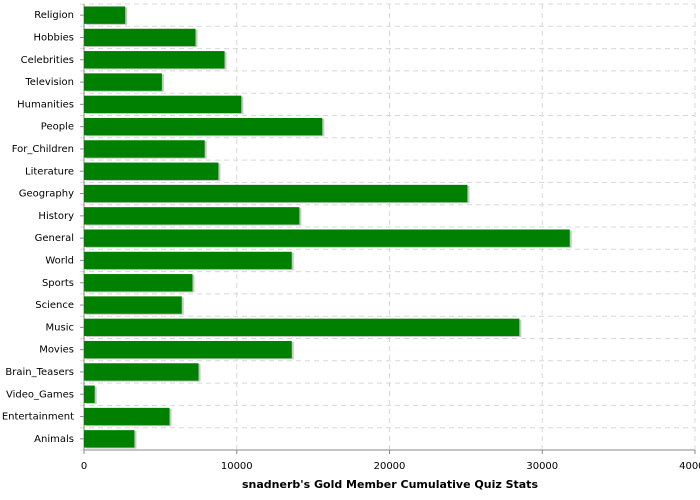 The height and width of the screenshot is (500, 700). Describe the element at coordinates (45, 104) in the screenshot. I see `y-tick-label: Humanities` at that location.